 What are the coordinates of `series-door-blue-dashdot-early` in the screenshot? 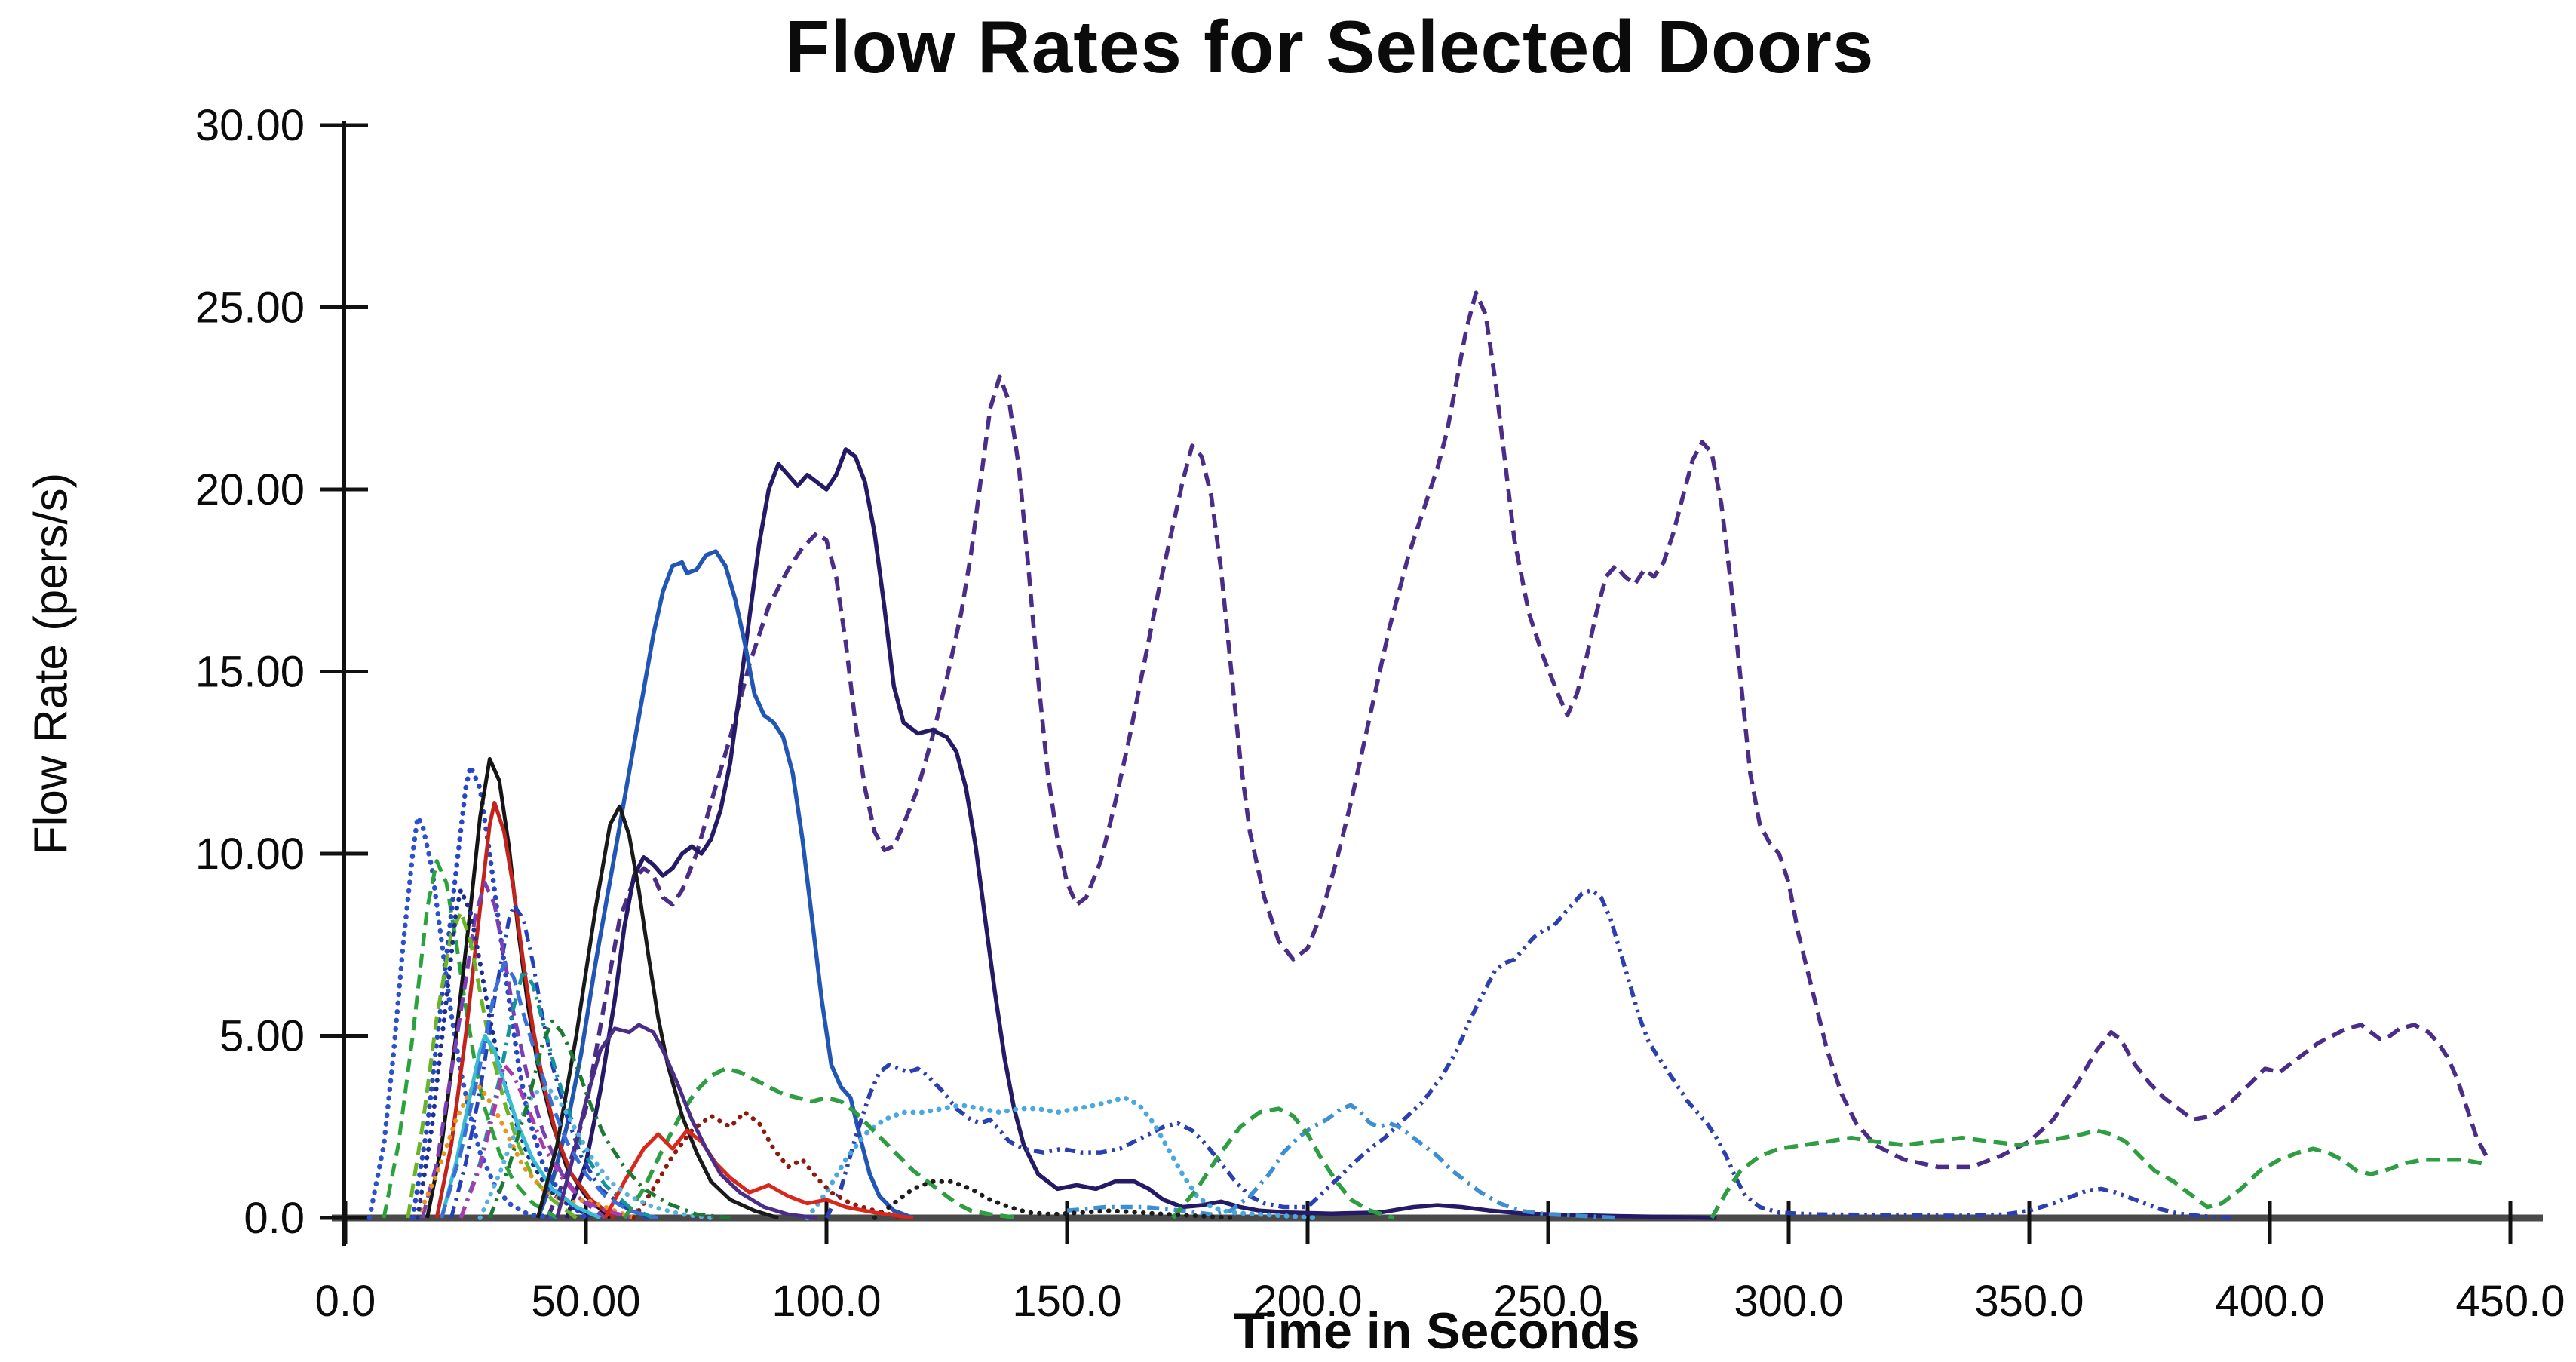 It's located at (549, 1062).